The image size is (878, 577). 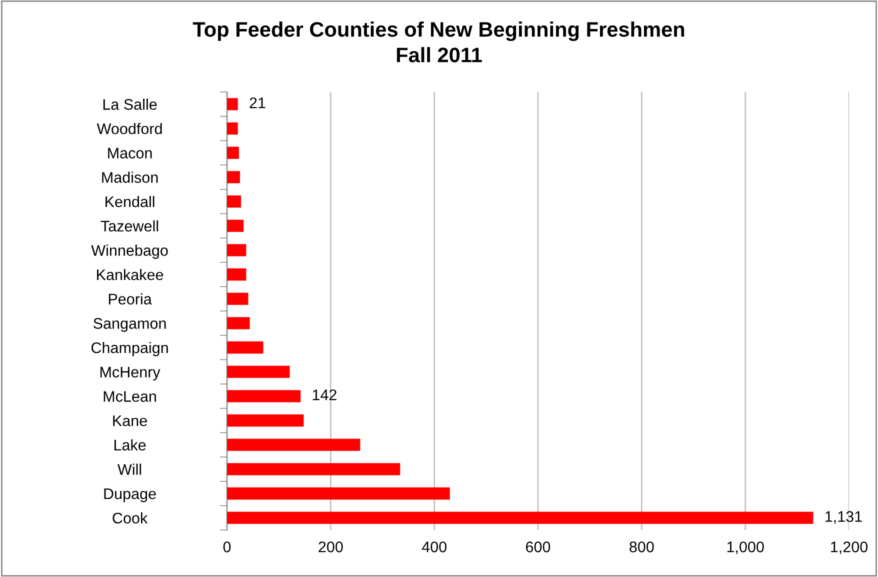 What do you see at coordinates (130, 104) in the screenshot?
I see `y-tick-label: La Salle` at bounding box center [130, 104].